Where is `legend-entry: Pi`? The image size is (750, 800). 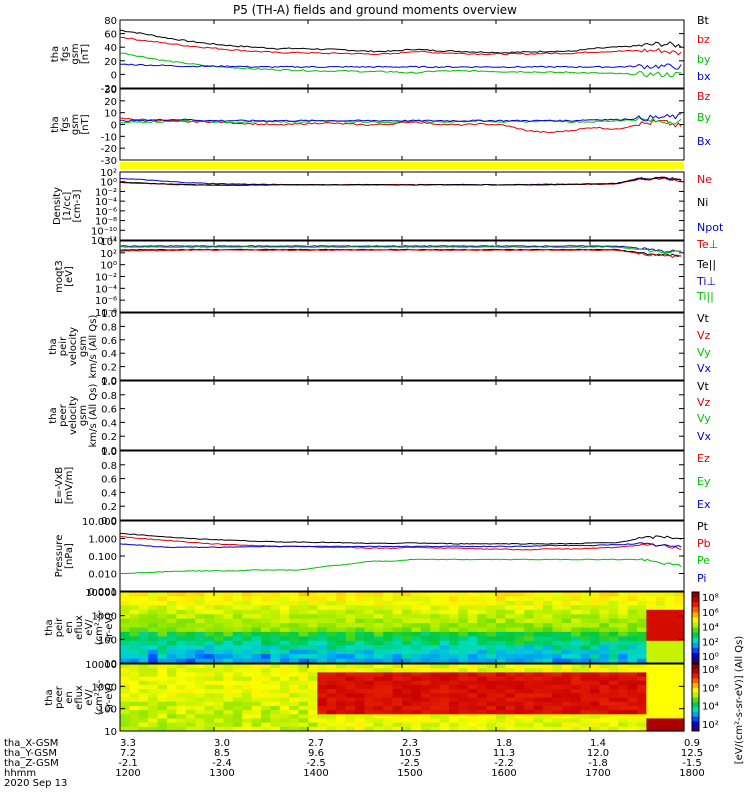 legend-entry: Pi is located at coordinates (701, 578).